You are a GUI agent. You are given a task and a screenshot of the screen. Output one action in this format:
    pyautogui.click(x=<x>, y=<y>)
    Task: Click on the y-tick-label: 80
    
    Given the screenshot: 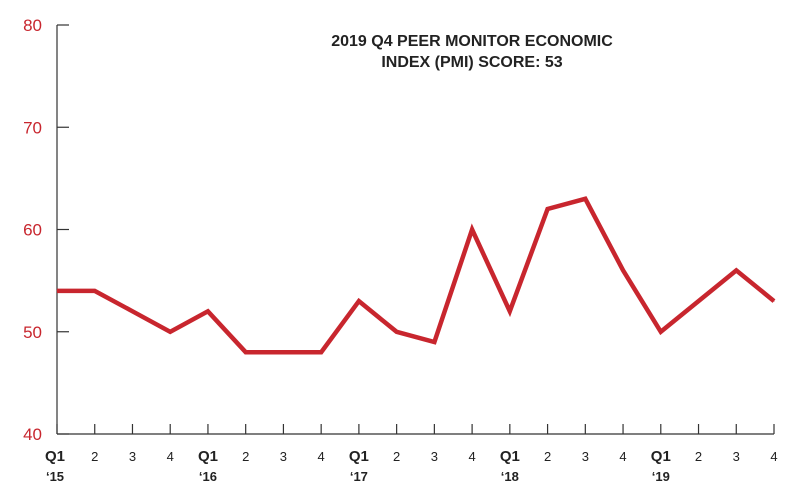 What is the action you would take?
    pyautogui.click(x=32, y=25)
    